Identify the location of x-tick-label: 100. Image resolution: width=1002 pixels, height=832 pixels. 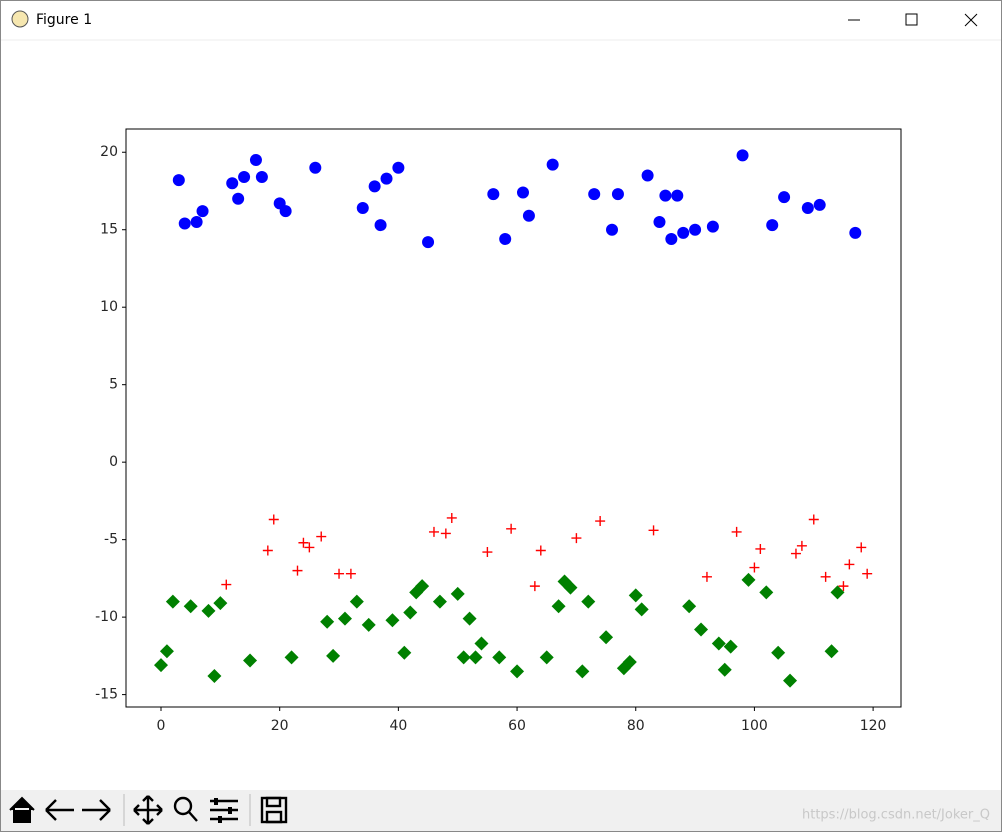
(754, 726).